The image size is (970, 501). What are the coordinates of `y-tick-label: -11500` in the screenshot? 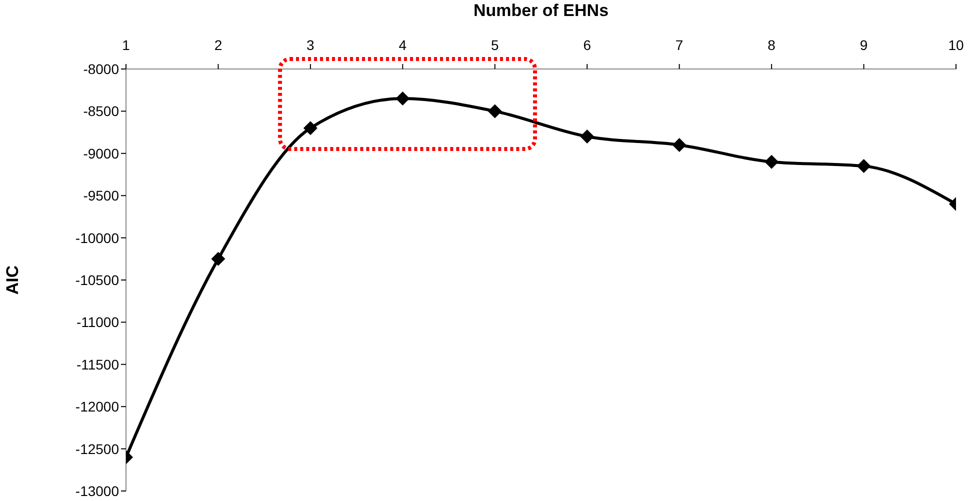 It's located at (98, 364).